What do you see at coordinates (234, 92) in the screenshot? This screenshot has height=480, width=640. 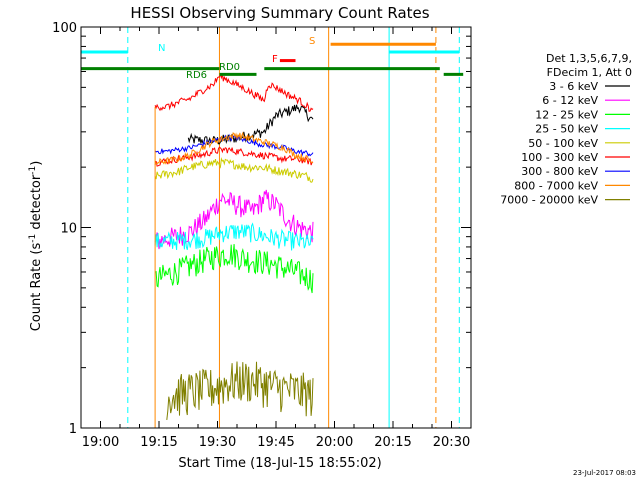 I see `series-line-upper` at bounding box center [234, 92].